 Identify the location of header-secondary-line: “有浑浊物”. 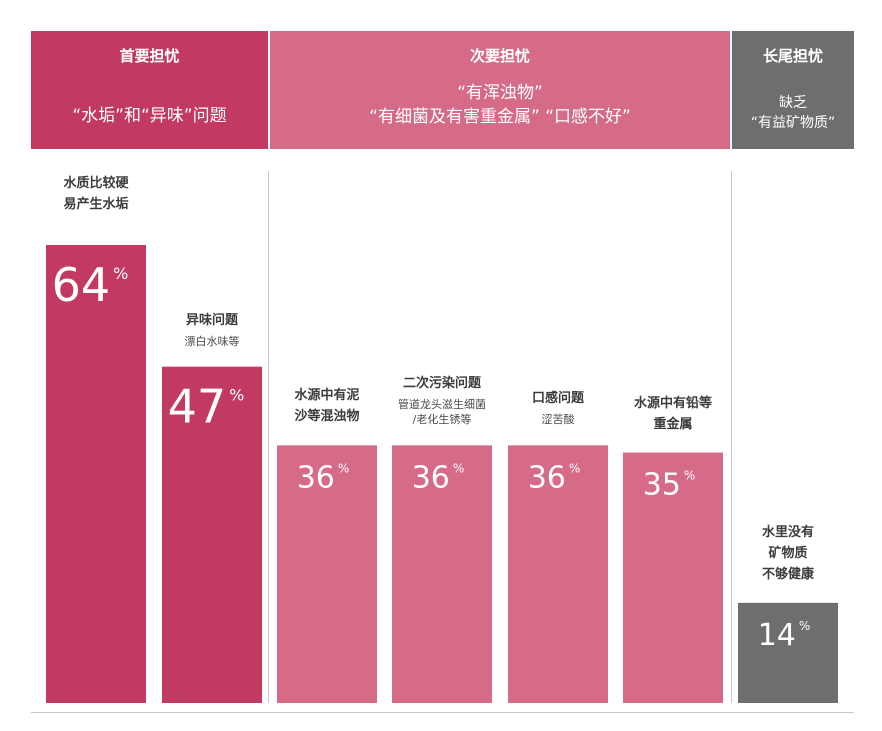
(500, 93).